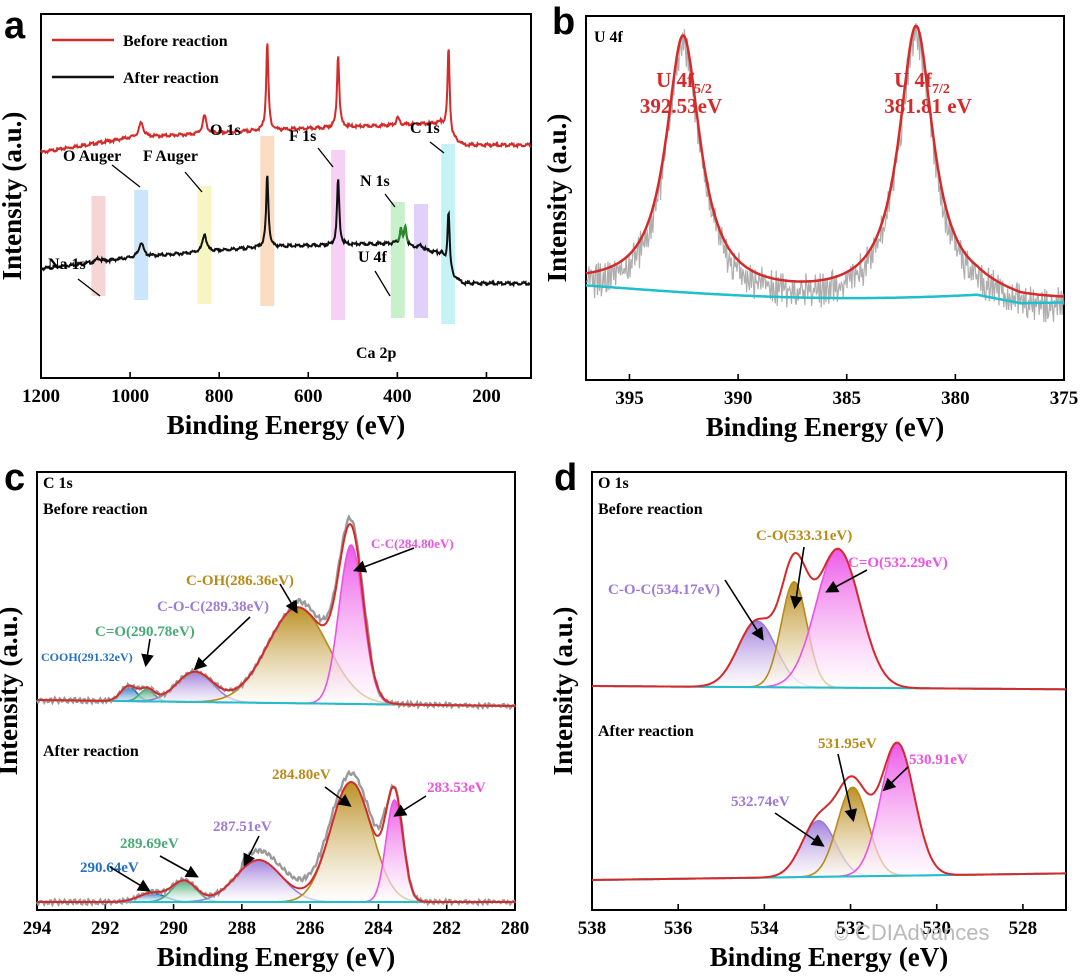  Describe the element at coordinates (213, 607) in the screenshot. I see `component-label: C-O-C(289.38eV)` at that location.